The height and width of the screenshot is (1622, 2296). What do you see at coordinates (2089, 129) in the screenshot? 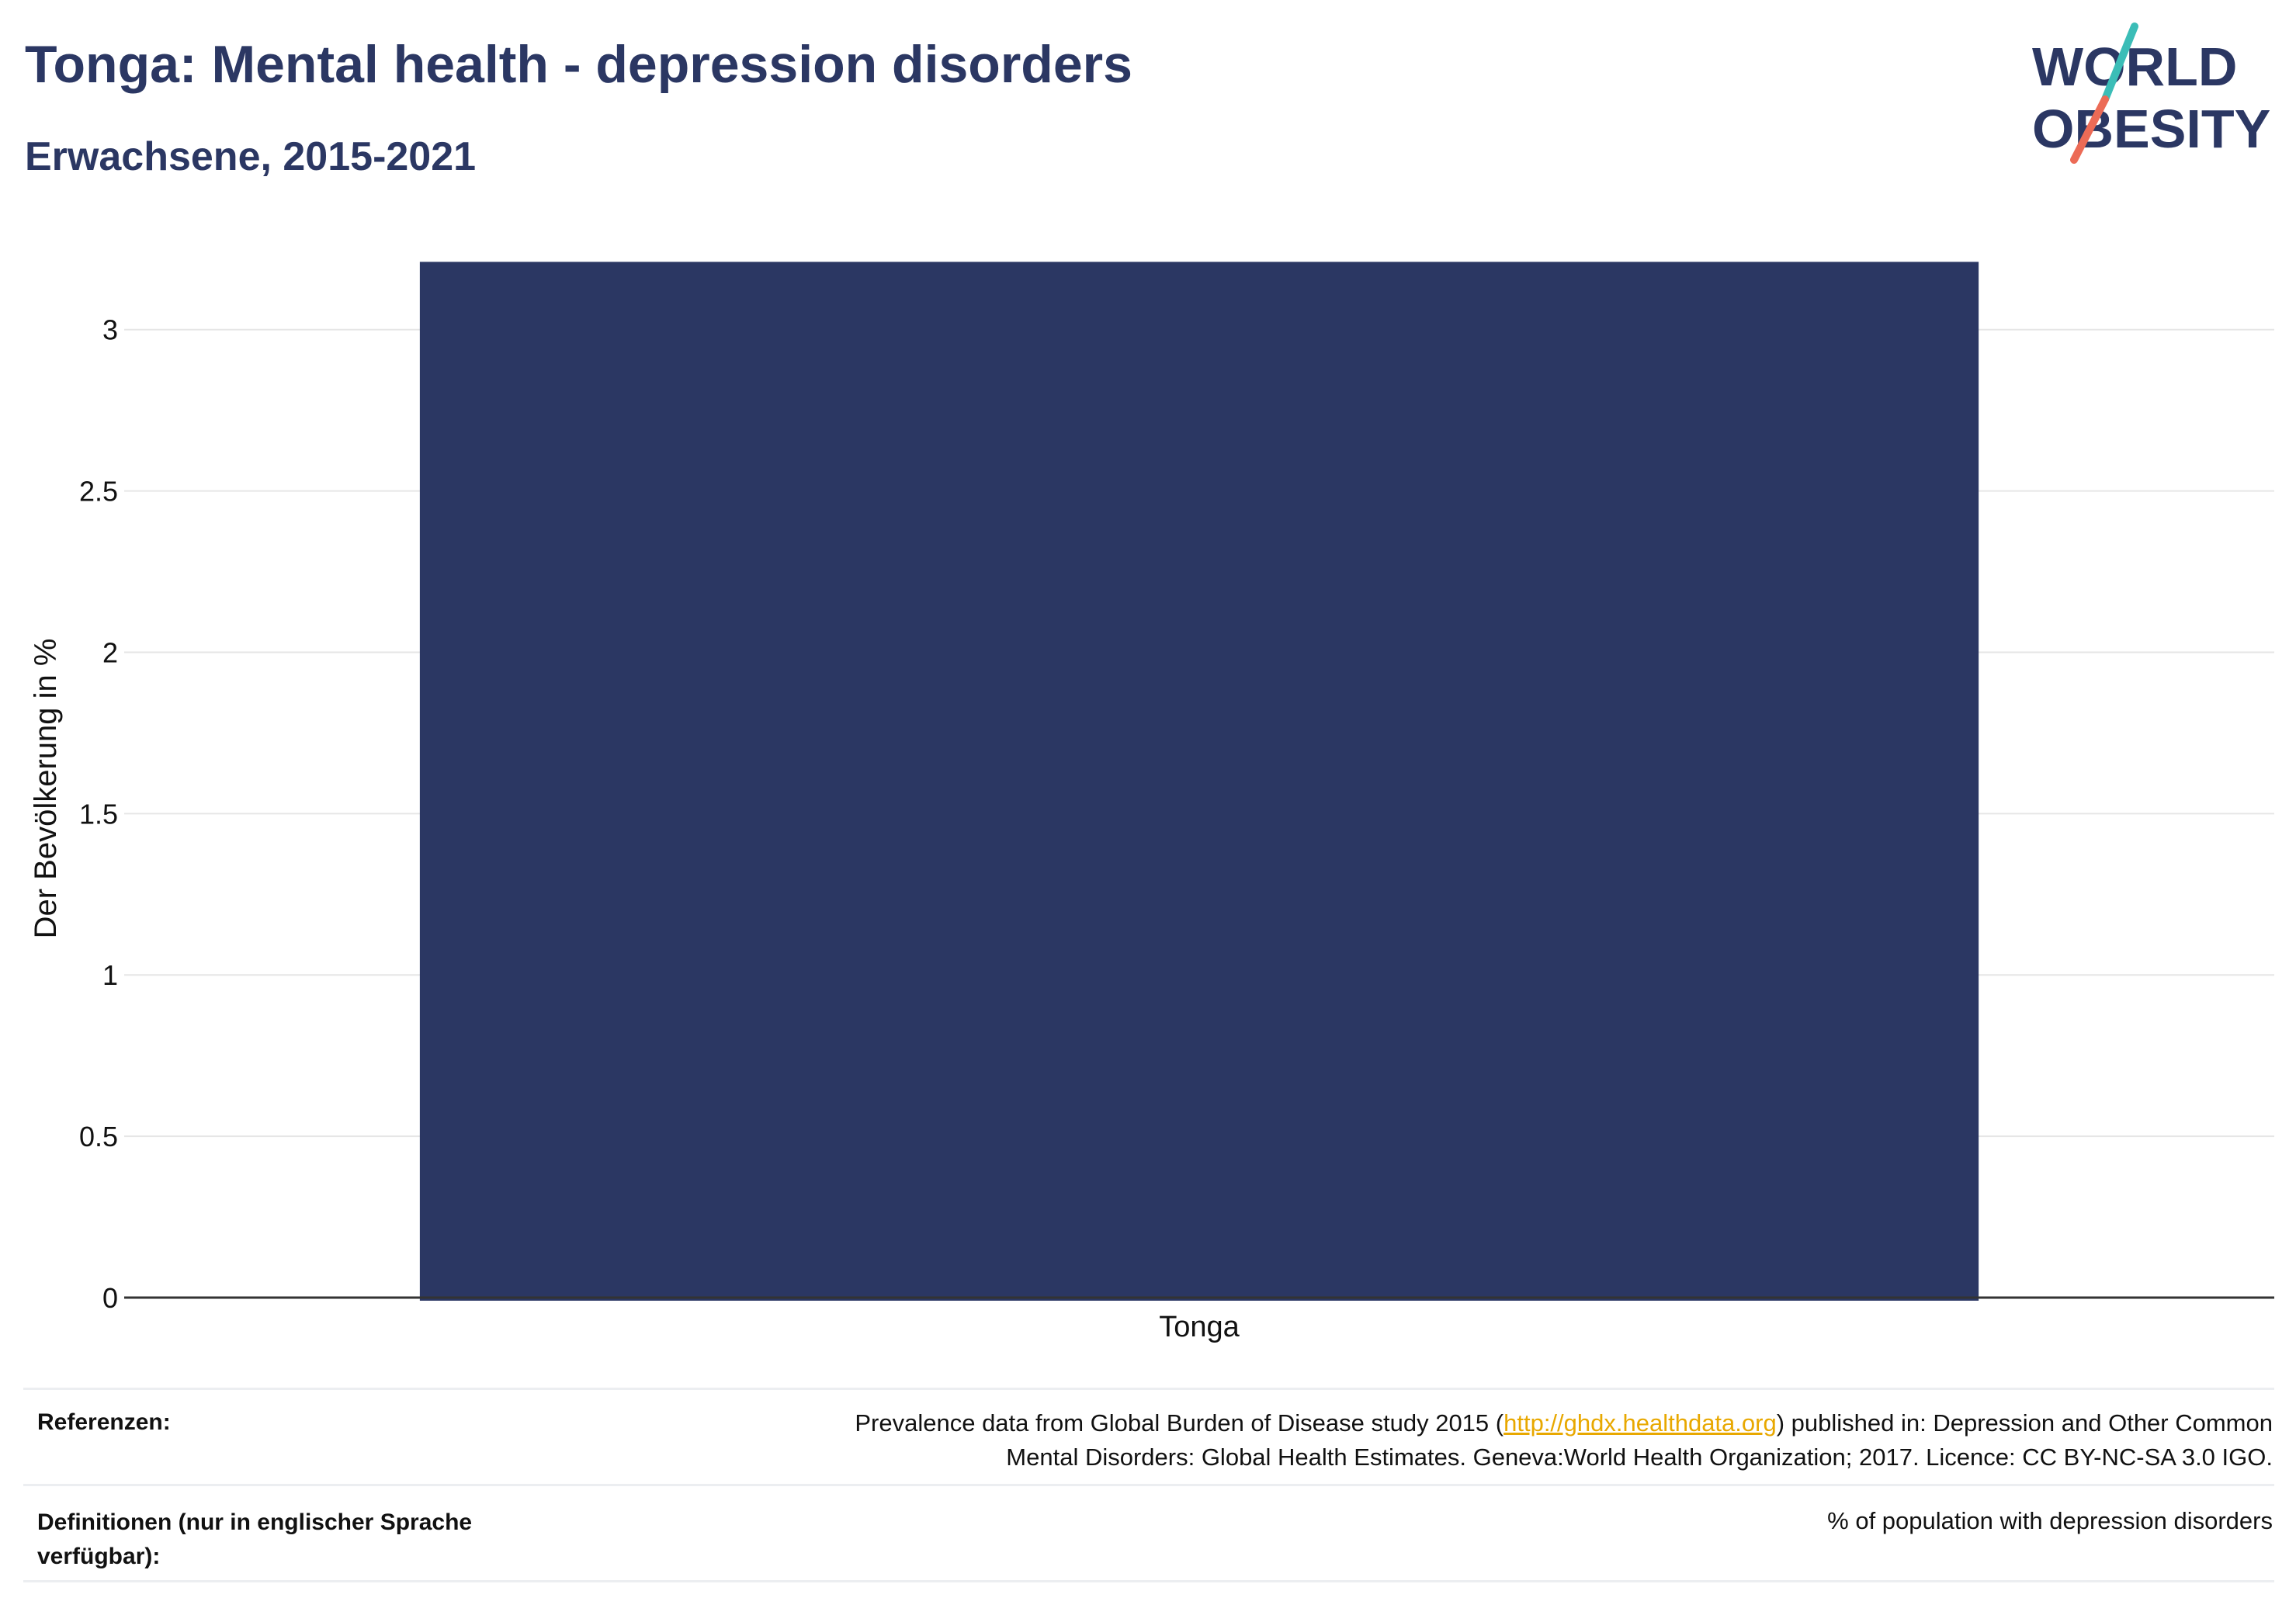
I see `logo-slash-coral` at bounding box center [2089, 129].